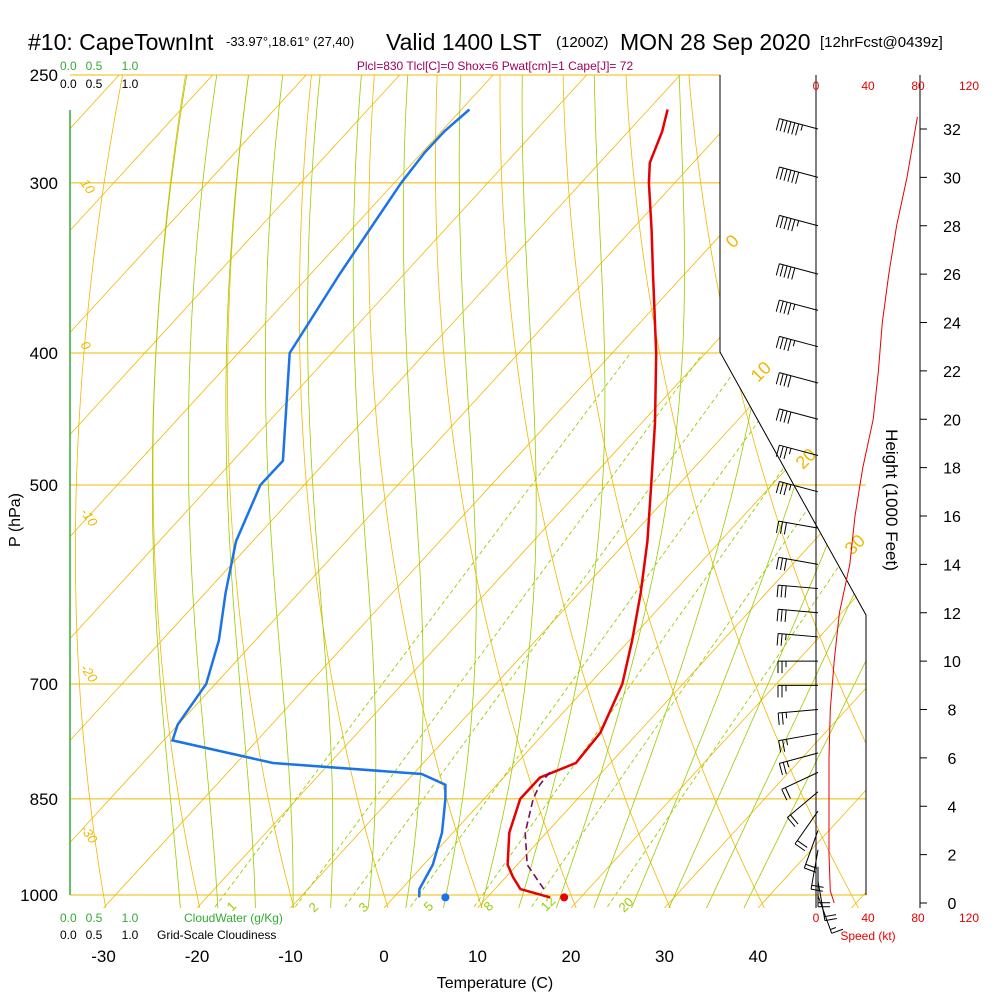 The height and width of the screenshot is (1000, 1000). Describe the element at coordinates (233, 918) in the screenshot. I see `cloudwater-label: CloudWater (g/Kg)` at that location.